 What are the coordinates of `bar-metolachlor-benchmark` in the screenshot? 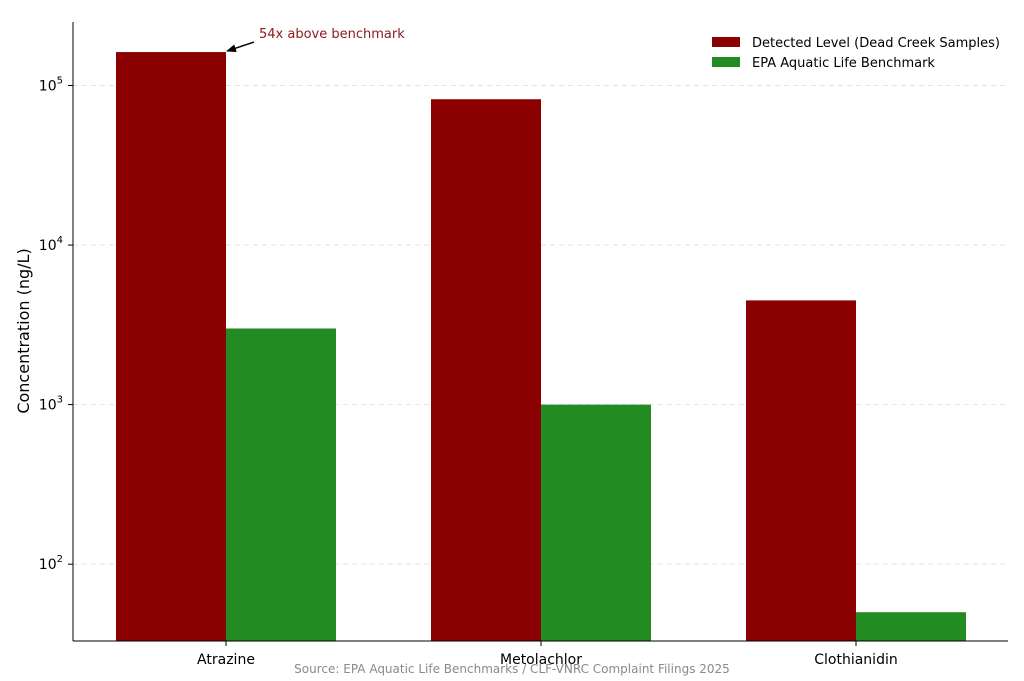 It's located at (596, 522).